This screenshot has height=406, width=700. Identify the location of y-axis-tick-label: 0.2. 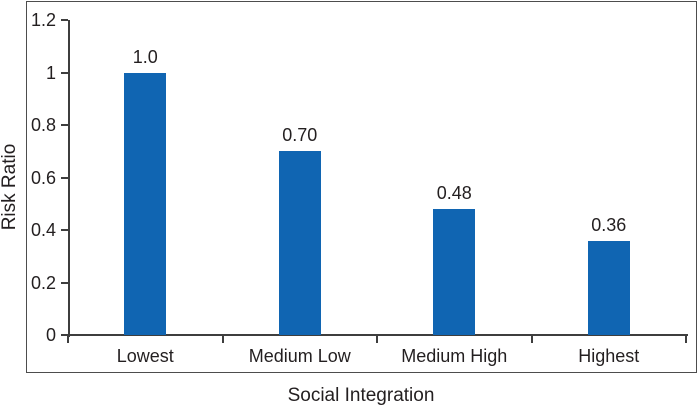
(43, 282).